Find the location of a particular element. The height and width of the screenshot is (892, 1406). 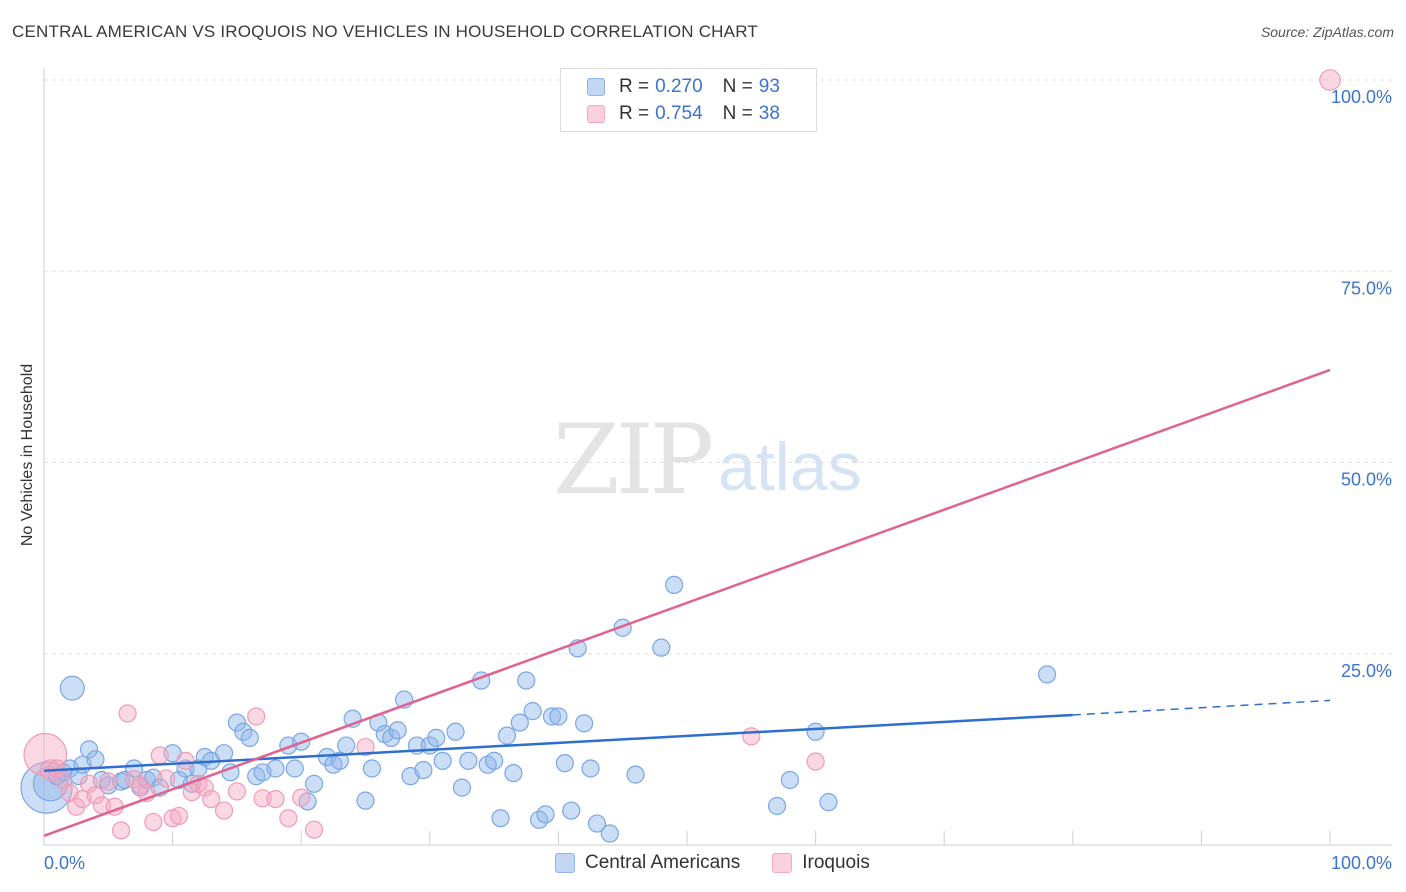

legend-swatch-central is located at coordinates (596, 87).